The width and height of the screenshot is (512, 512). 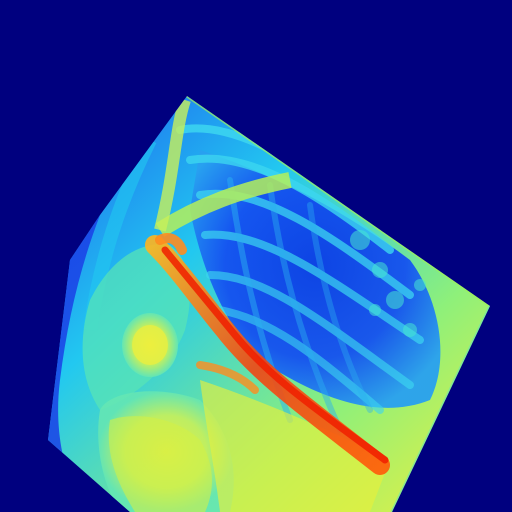 What do you see at coordinates (295, 446) in the screenshot?
I see `chest-wall` at bounding box center [295, 446].